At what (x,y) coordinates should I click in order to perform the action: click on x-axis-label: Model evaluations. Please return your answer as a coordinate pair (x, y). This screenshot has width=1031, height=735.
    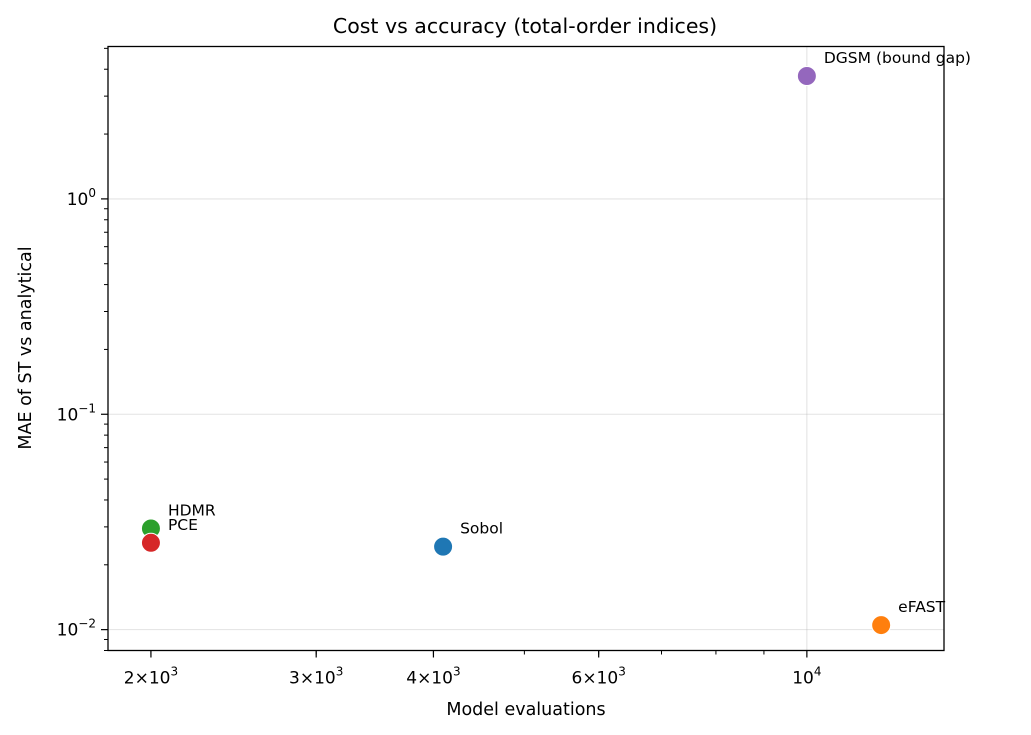
    Looking at the image, I should click on (525, 710).